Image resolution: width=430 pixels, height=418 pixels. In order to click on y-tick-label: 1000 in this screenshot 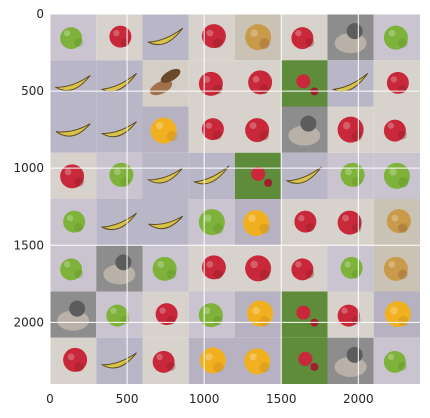, I will do `click(28, 168)`.